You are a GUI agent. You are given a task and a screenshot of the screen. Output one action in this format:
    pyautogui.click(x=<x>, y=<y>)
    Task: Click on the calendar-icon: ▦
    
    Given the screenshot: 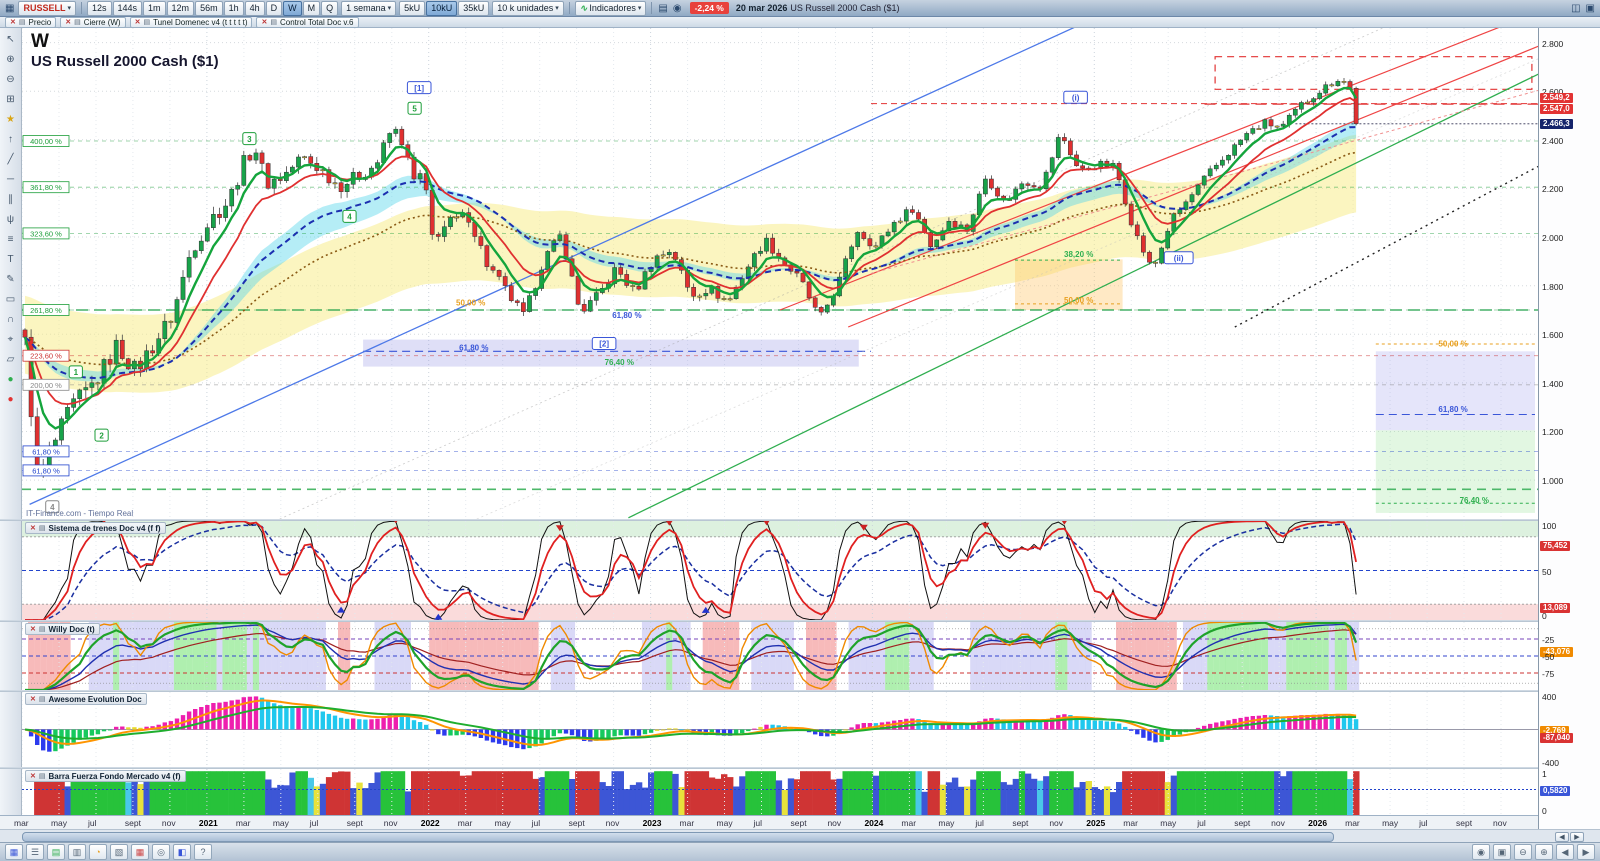 What is the action you would take?
    pyautogui.click(x=140, y=852)
    